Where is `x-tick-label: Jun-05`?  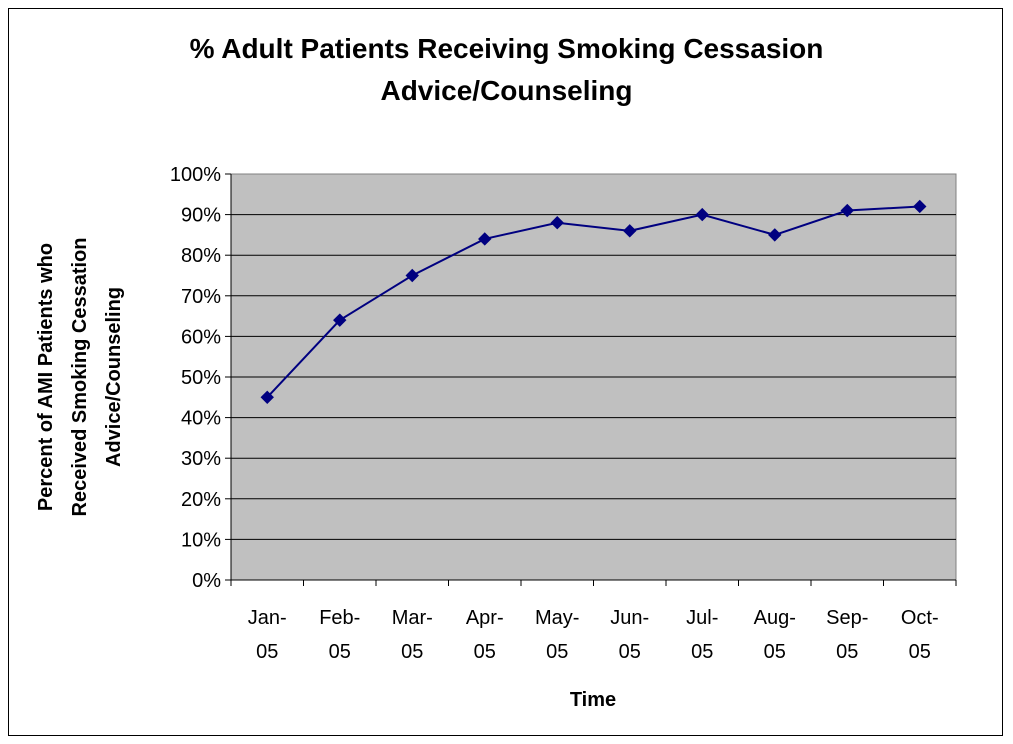 x-tick-label: Jun-05 is located at coordinates (629, 635).